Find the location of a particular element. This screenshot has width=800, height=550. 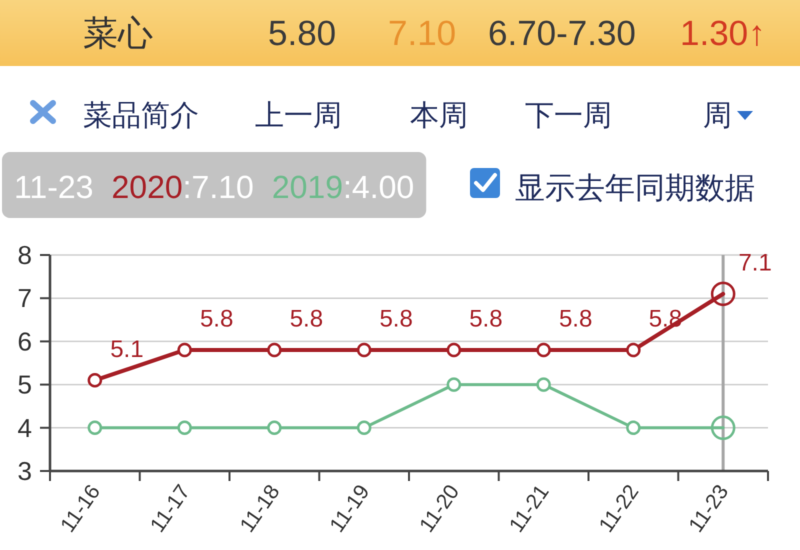

tooltip-text: 11-23 is located at coordinates (54, 187).